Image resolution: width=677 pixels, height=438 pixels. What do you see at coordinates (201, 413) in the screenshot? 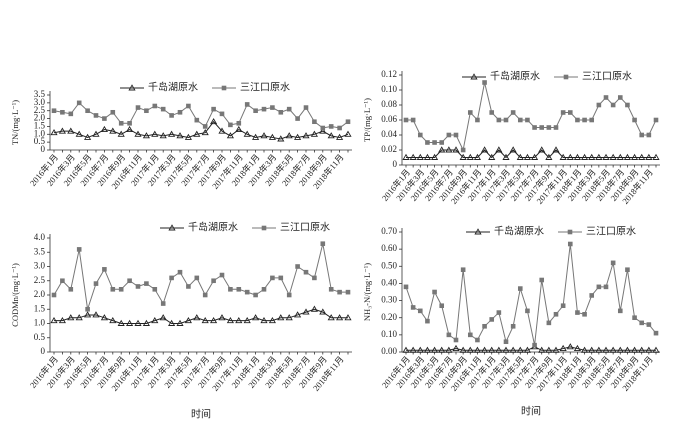
I see `x-axis-label: 时间` at bounding box center [201, 413].